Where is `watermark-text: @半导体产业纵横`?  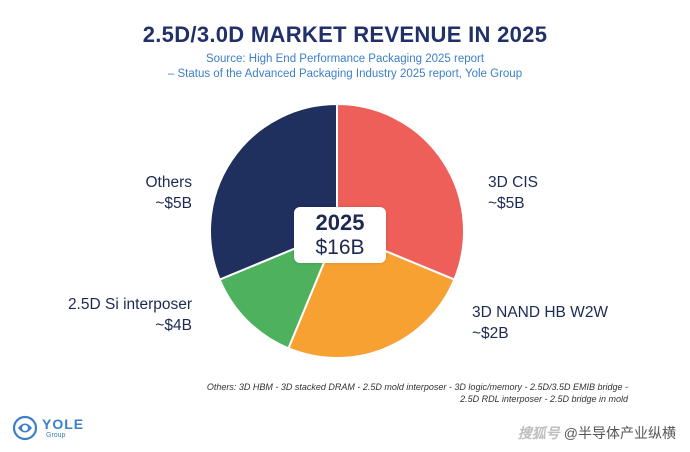 watermark-text: @半导体产业纵横 is located at coordinates (619, 433).